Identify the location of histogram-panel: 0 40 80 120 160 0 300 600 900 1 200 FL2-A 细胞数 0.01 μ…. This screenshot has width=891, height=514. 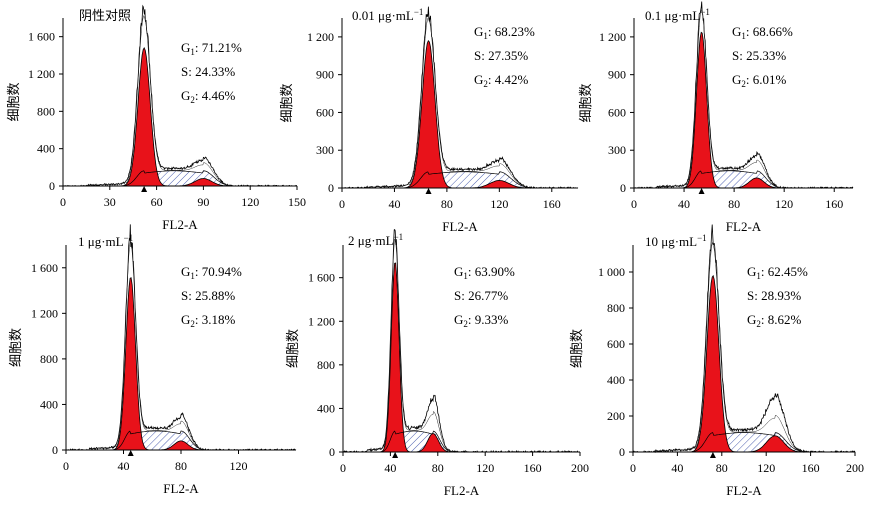
(429, 120).